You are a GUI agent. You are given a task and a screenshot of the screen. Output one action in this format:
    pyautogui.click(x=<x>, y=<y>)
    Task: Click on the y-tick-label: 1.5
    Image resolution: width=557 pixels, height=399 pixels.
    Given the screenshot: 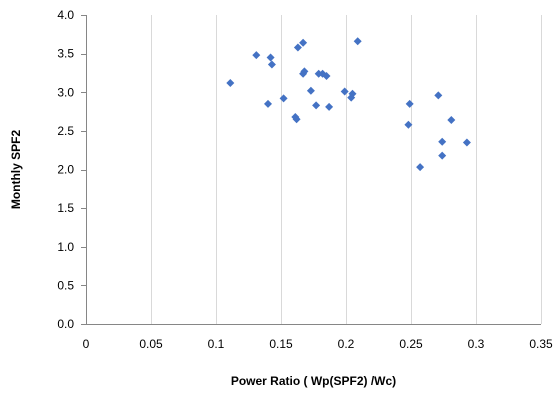 What is the action you would take?
    pyautogui.click(x=65, y=208)
    